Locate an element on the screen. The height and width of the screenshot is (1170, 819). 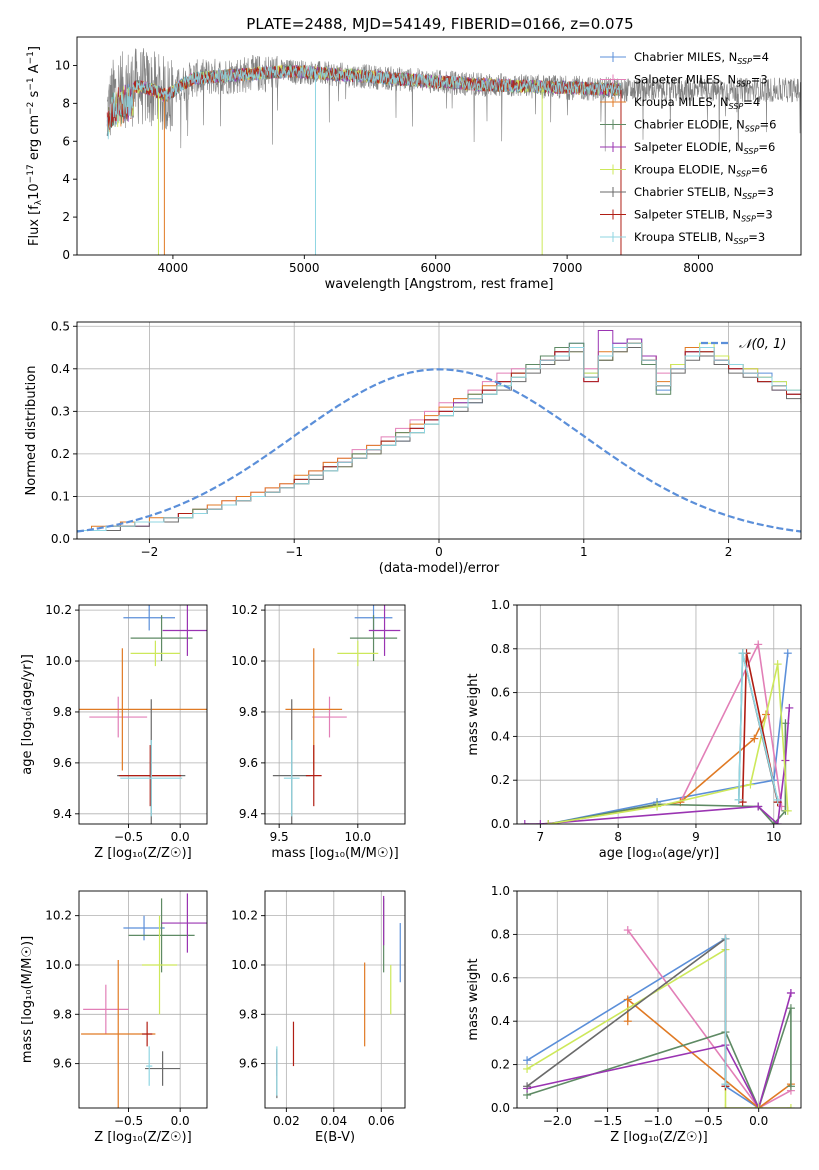
legend-label: Kroupa MILES, NSSP=4 is located at coordinates (697, 103).